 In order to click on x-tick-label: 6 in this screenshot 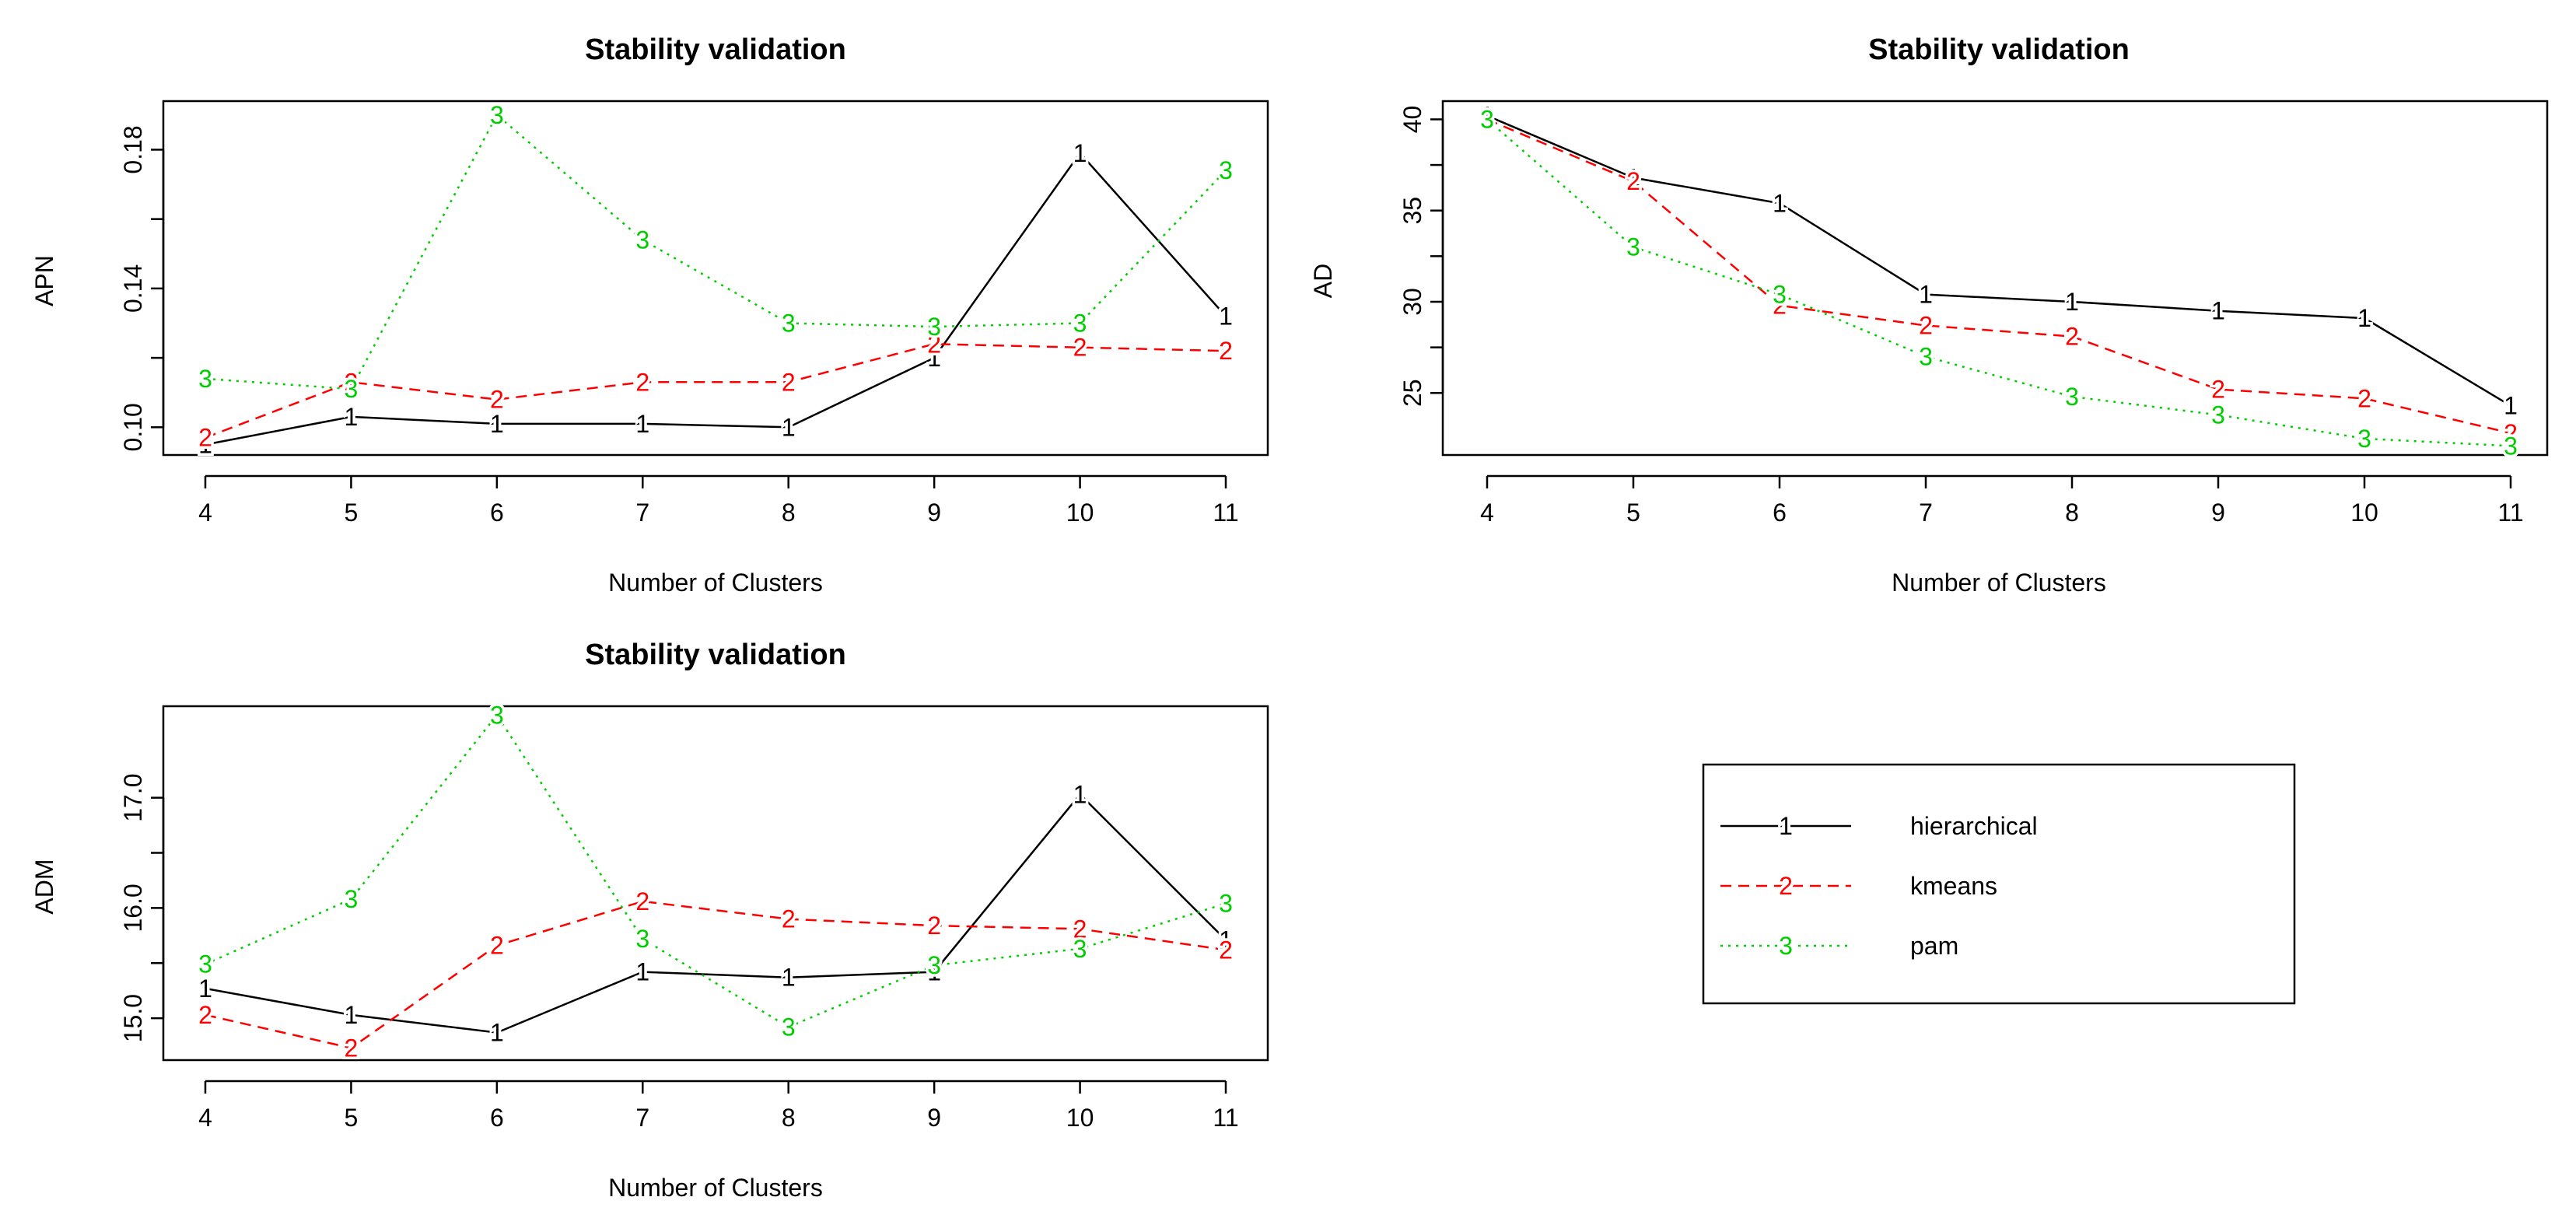, I will do `click(497, 513)`.